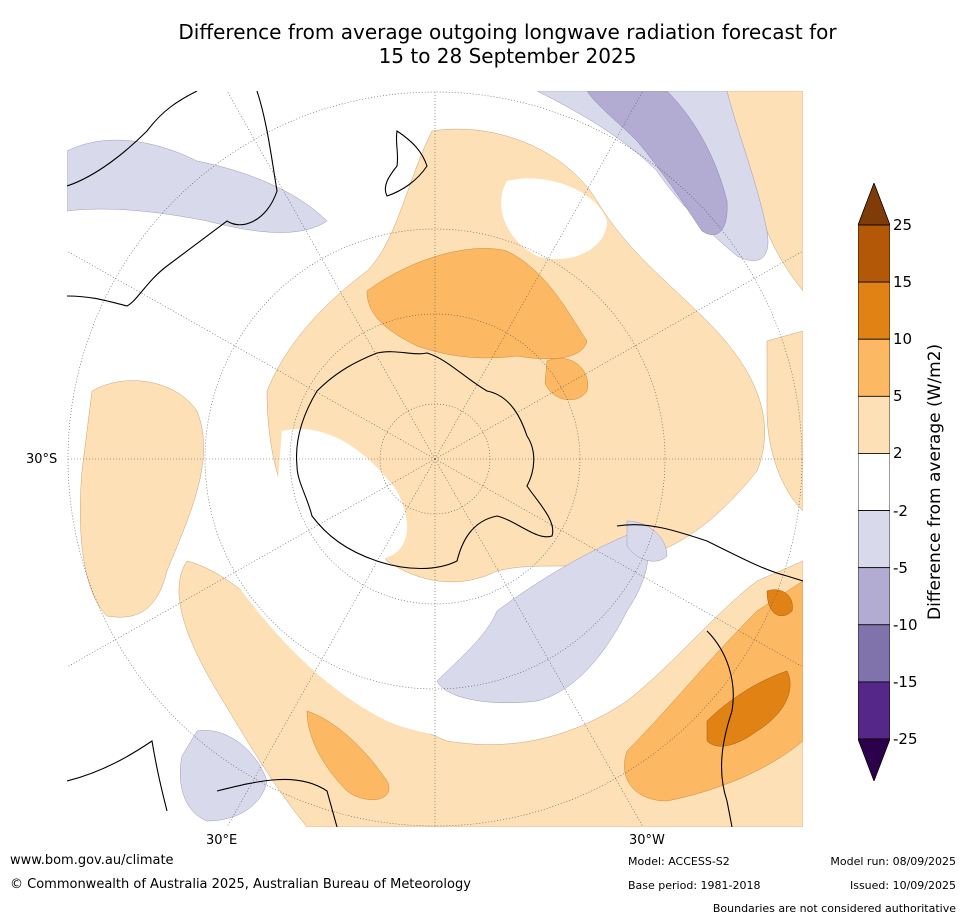 The height and width of the screenshot is (919, 965). Describe the element at coordinates (903, 225) in the screenshot. I see `colorbar-tick-label: 25` at that location.